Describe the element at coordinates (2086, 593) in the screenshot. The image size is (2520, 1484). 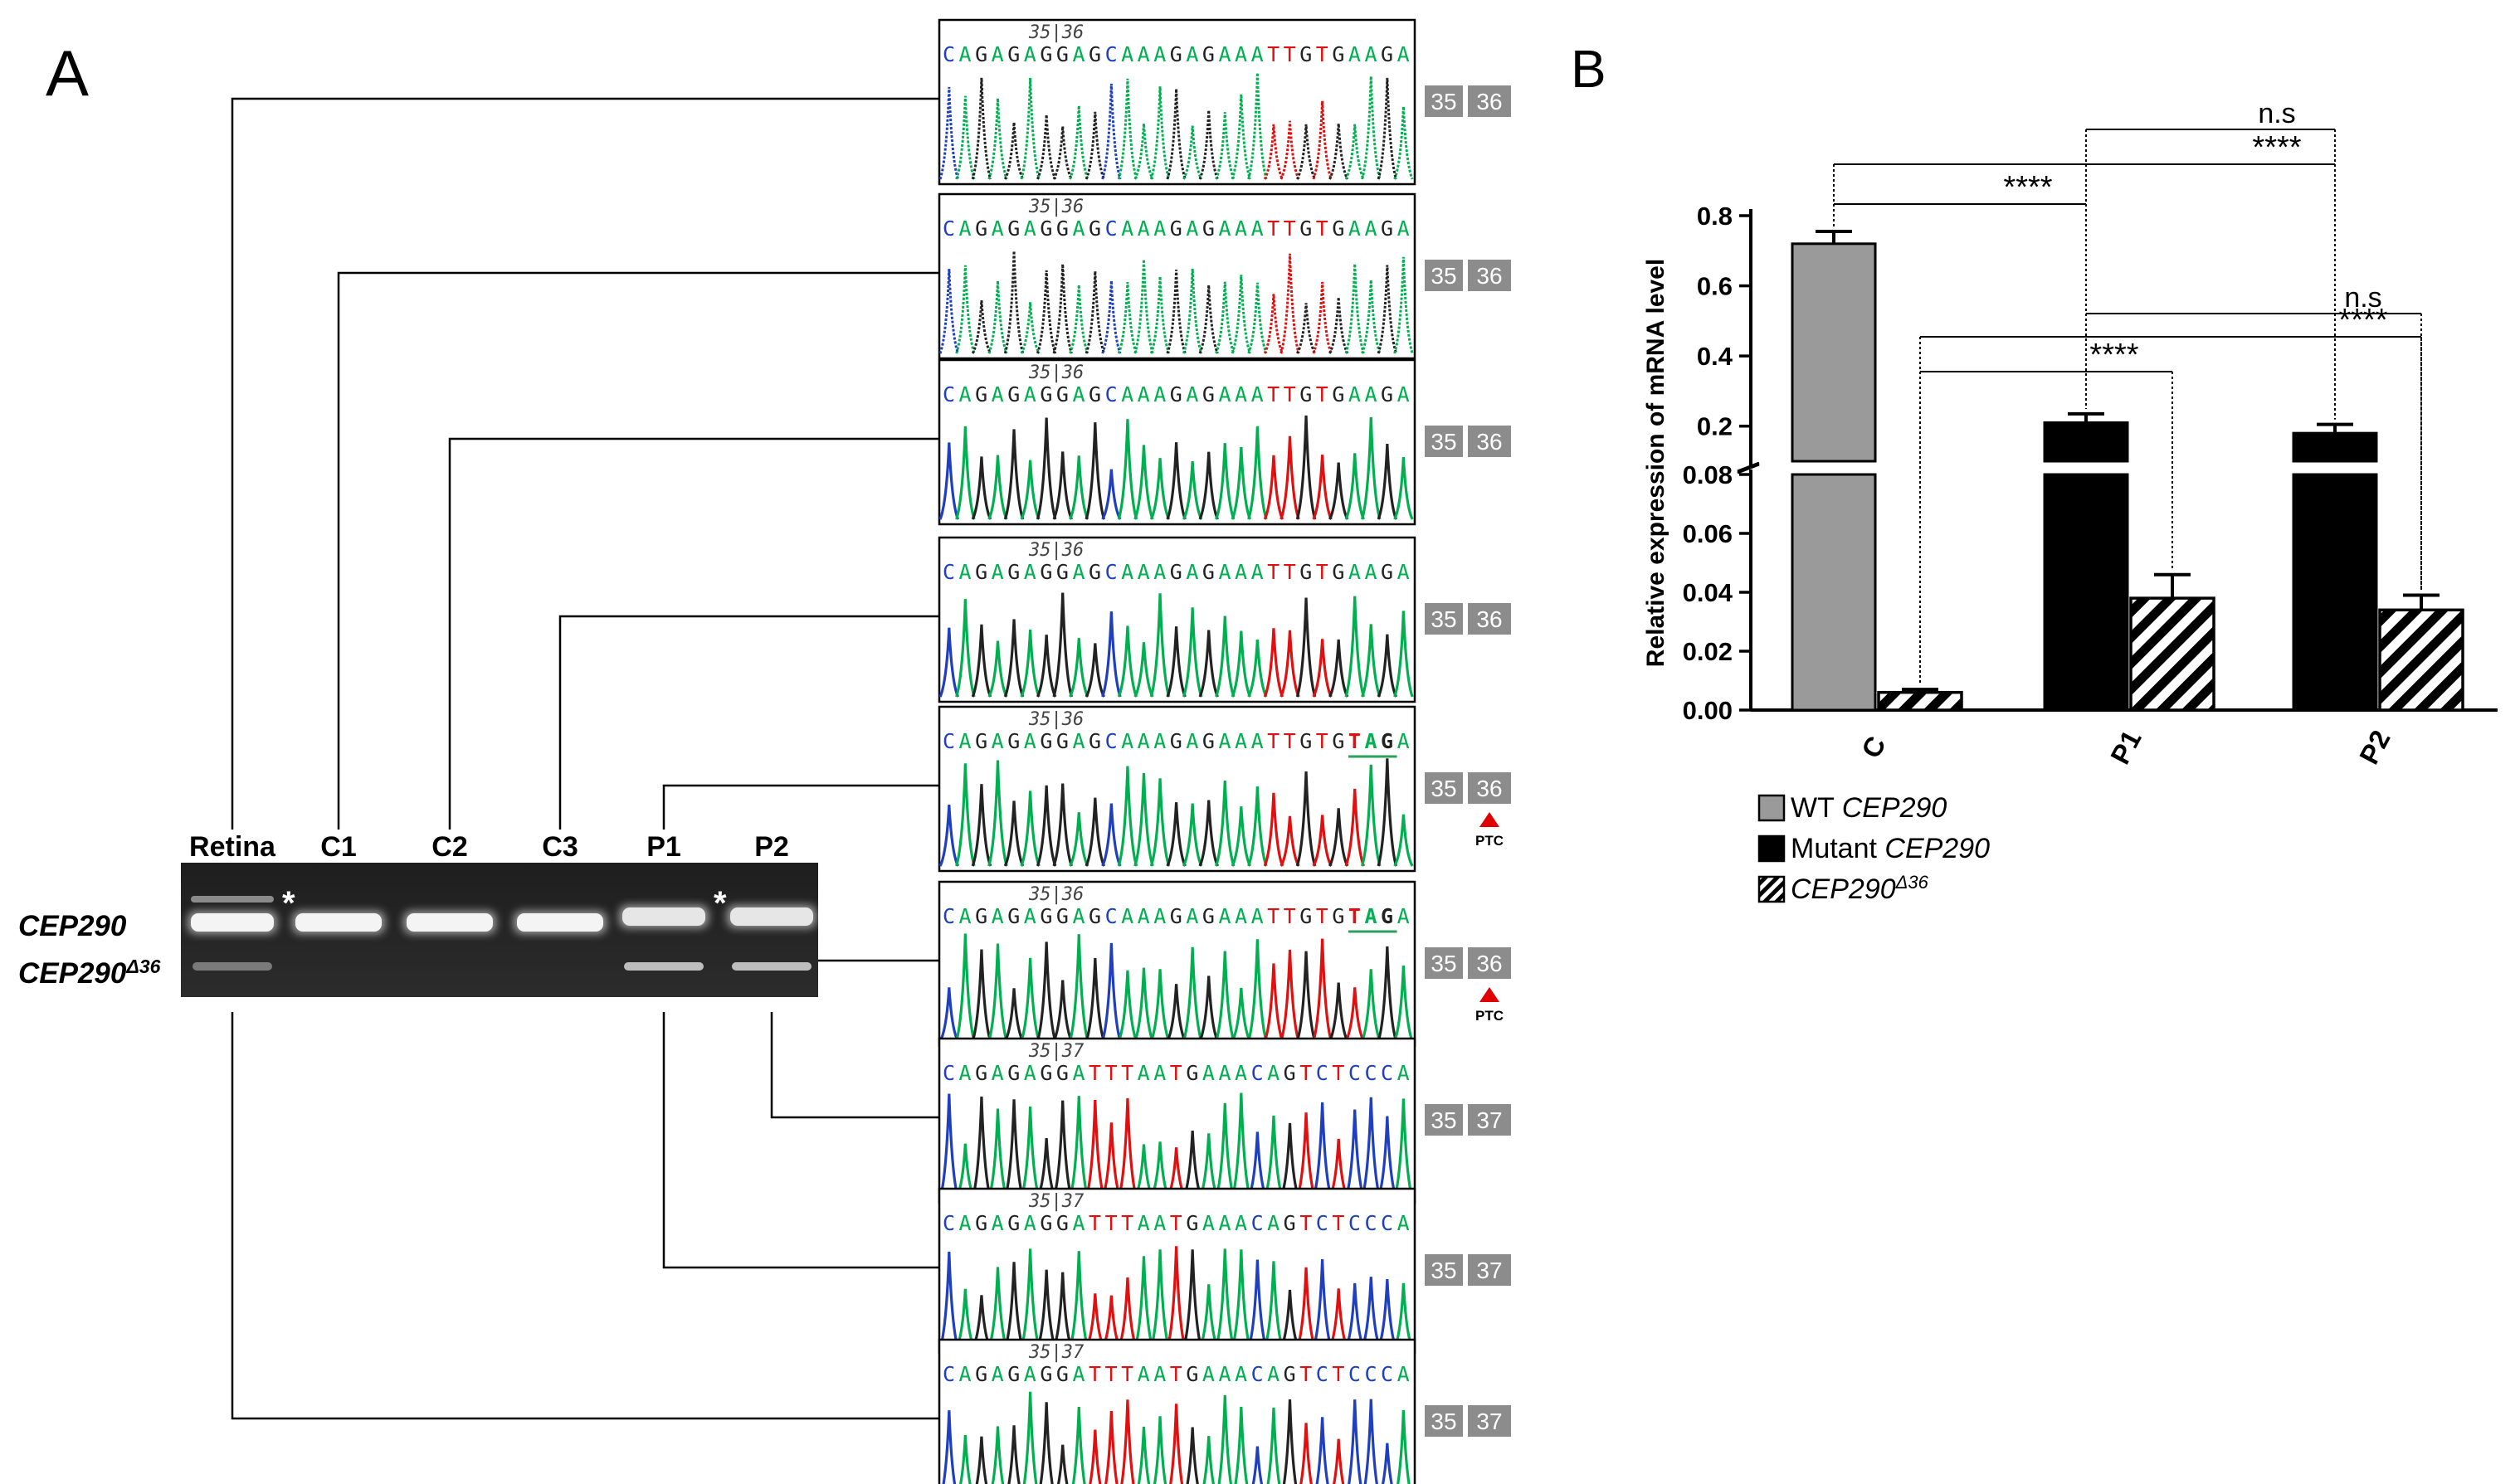
I see `bar-black-p1` at that location.